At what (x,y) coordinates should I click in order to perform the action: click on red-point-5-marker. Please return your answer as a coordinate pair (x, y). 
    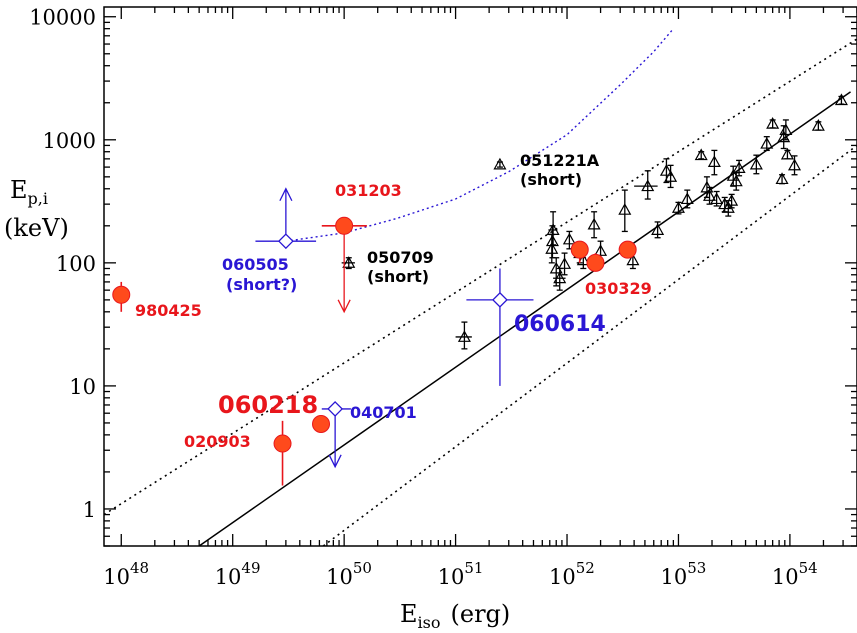
    Looking at the image, I should click on (579, 249).